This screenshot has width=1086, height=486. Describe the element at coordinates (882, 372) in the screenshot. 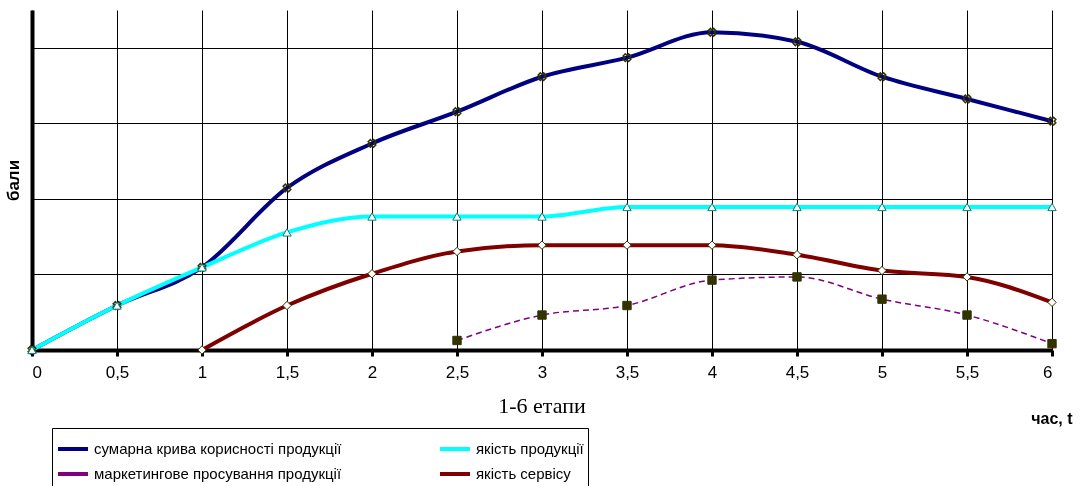

I see `x-tick-label: 5` at that location.